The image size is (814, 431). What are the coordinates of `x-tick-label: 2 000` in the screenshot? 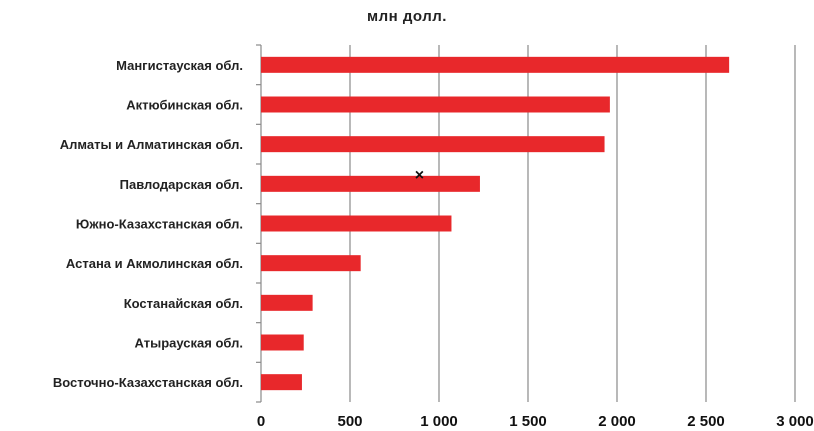 It's located at (617, 421).